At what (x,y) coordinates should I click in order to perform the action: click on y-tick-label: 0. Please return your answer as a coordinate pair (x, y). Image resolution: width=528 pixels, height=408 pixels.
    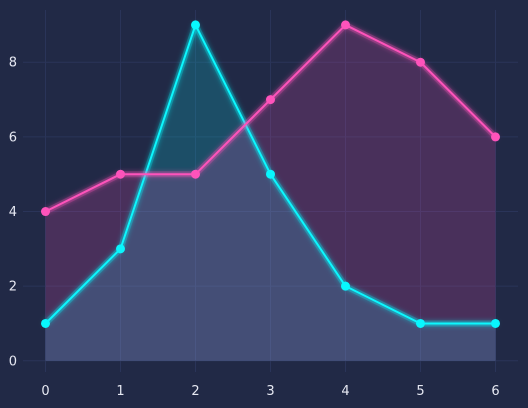
    Looking at the image, I should click on (13, 361).